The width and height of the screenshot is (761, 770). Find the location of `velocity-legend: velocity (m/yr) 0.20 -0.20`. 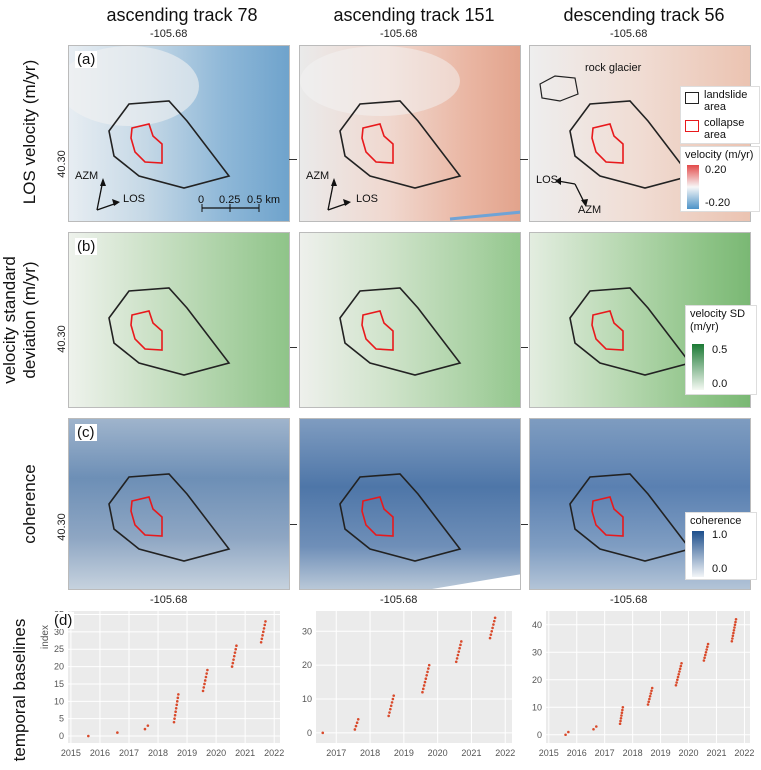

velocity-legend: velocity (m/yr) 0.20 -0.20 is located at coordinates (720, 179).